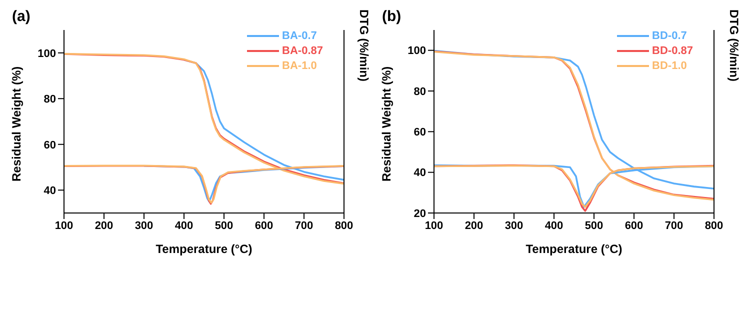 This screenshot has width=750, height=320. What do you see at coordinates (672, 51) in the screenshot?
I see `legend-label: BD-0.87` at bounding box center [672, 51].